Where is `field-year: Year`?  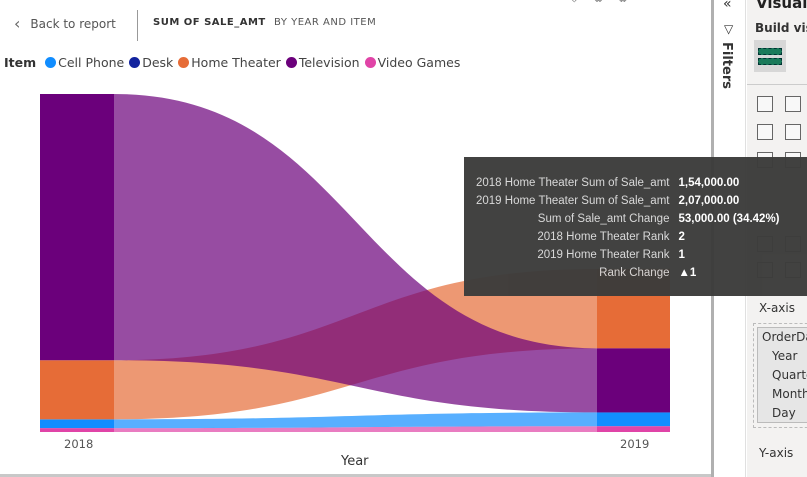 field-year: Year is located at coordinates (785, 356).